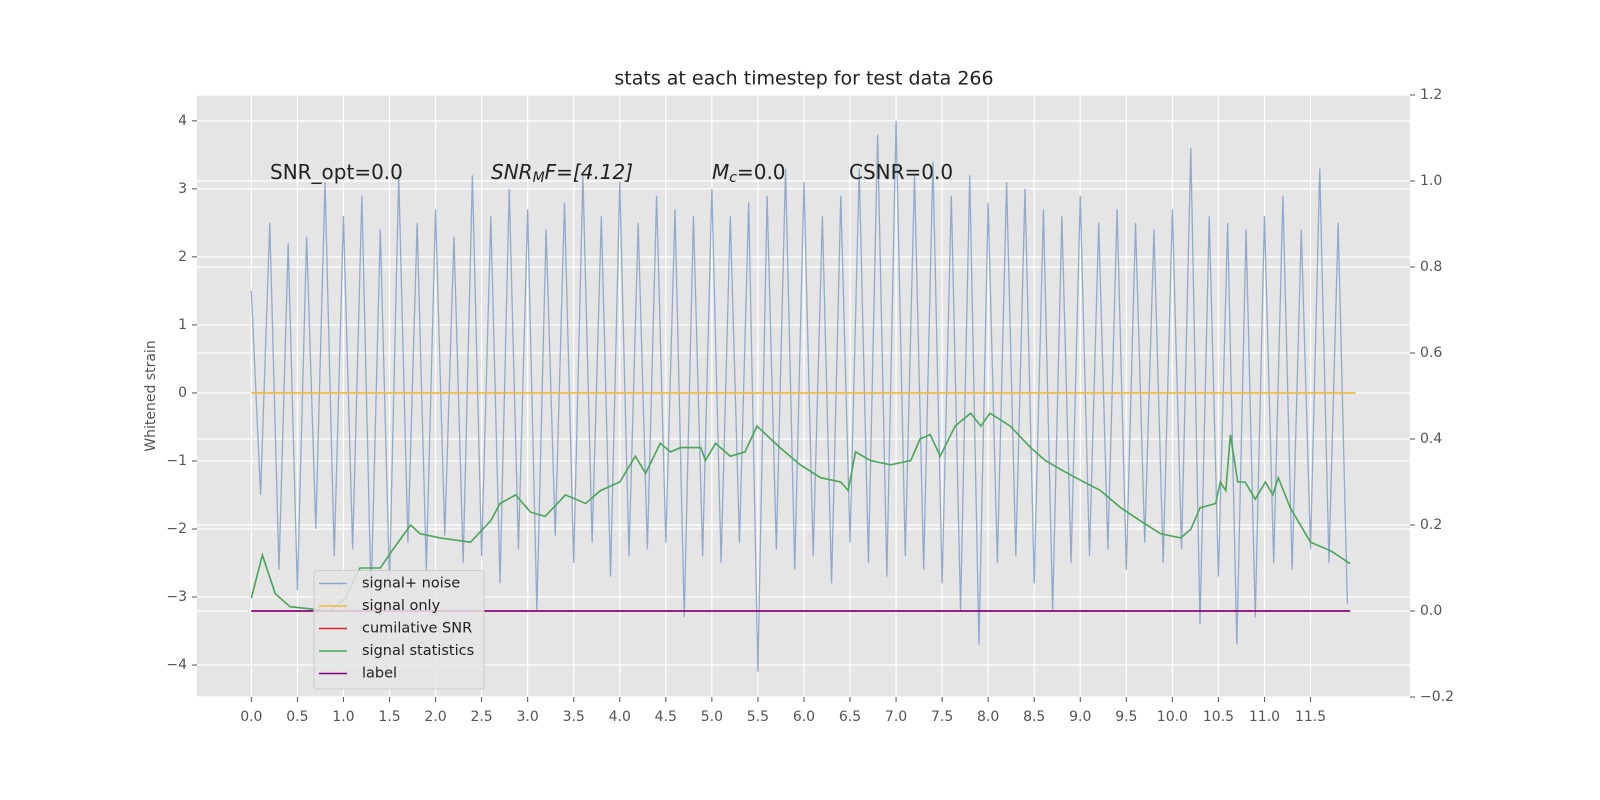  What do you see at coordinates (343, 717) in the screenshot?
I see `x-tick-label: 1.0` at bounding box center [343, 717].